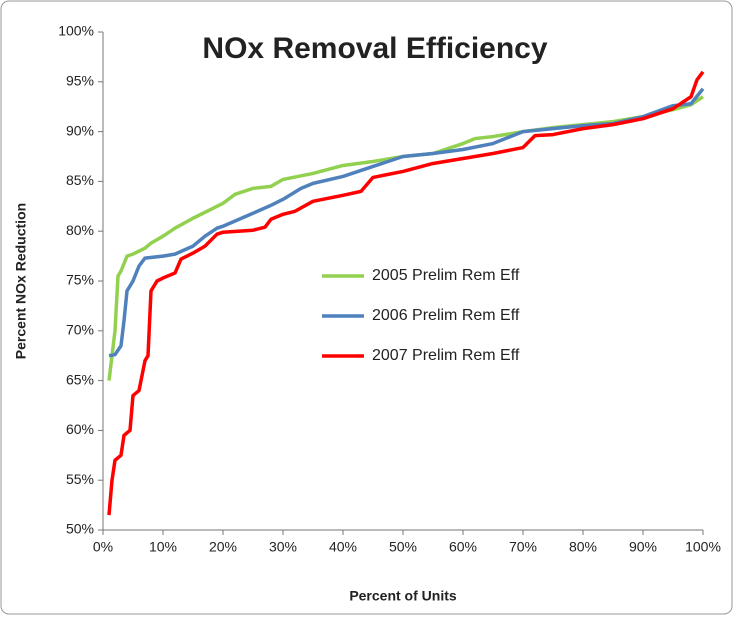 This screenshot has width=734, height=621. Describe the element at coordinates (283, 547) in the screenshot. I see `x-tick-label: 30%` at that location.